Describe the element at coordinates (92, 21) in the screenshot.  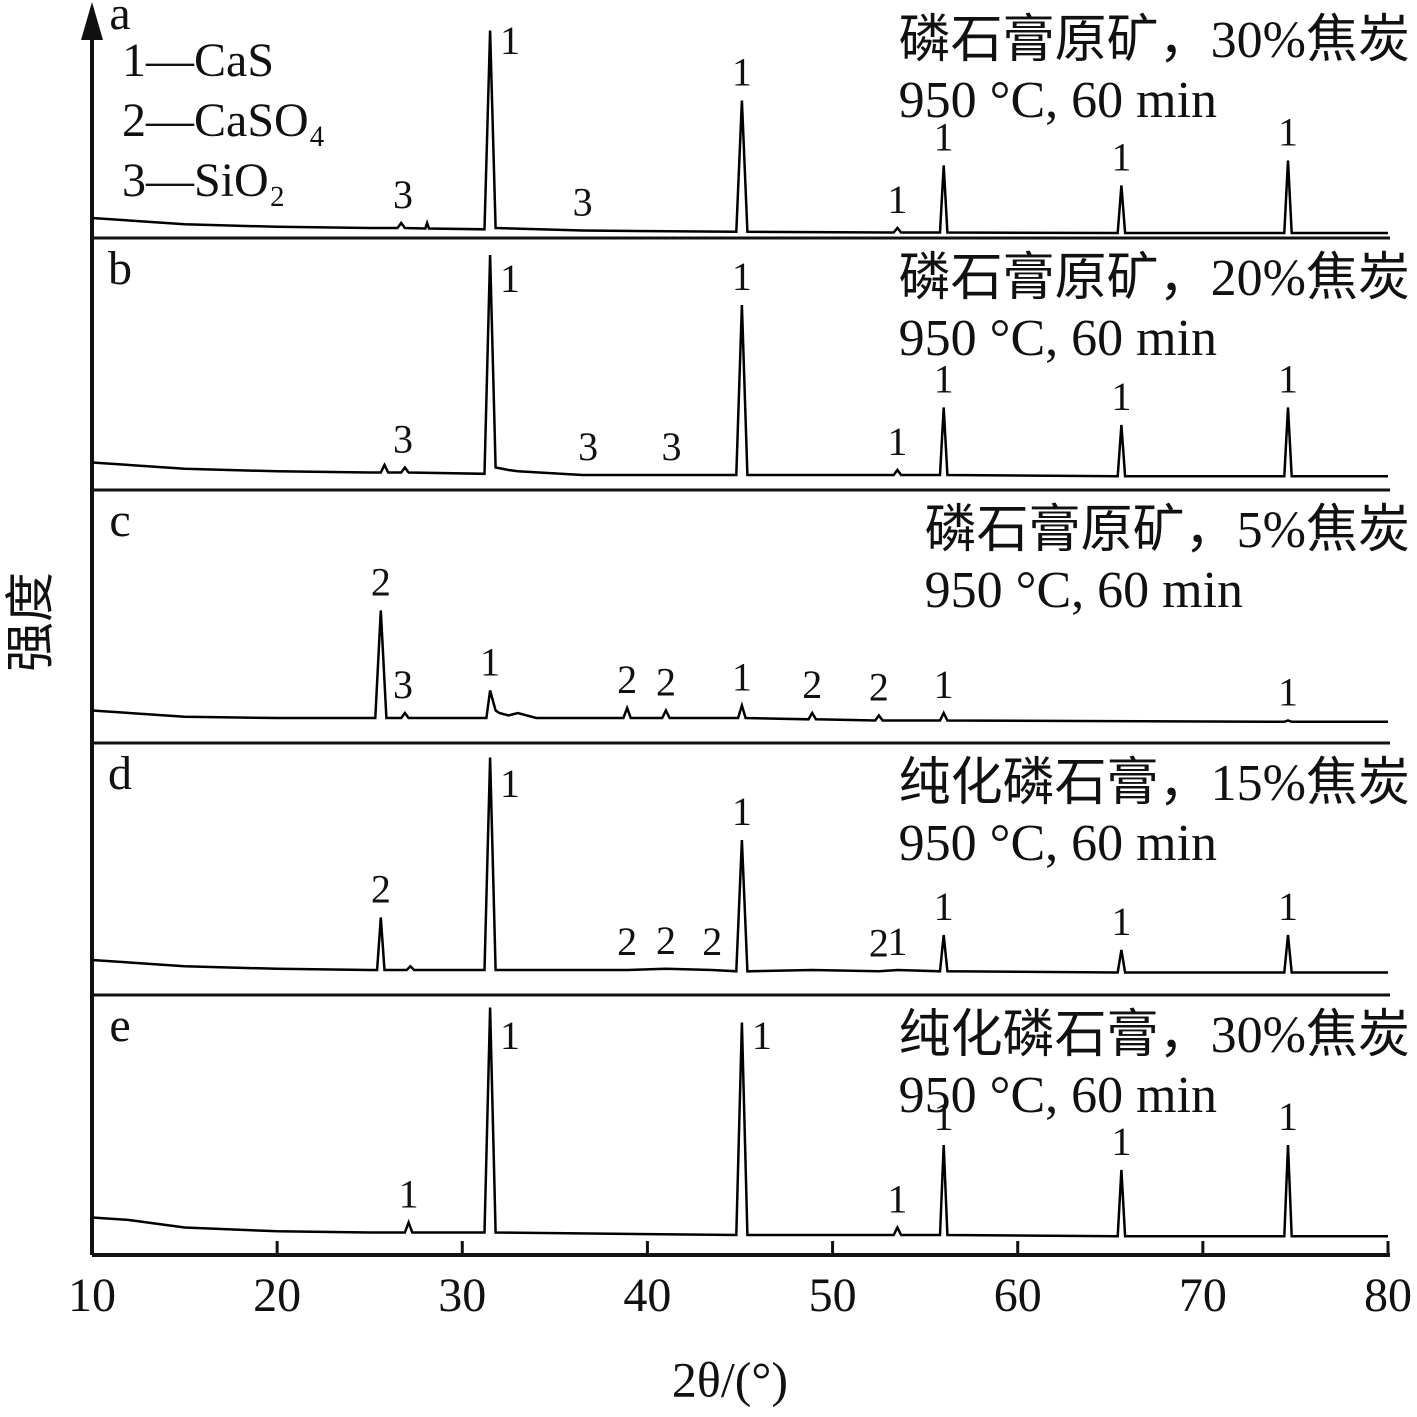
I see `y-axis-arrow` at that location.